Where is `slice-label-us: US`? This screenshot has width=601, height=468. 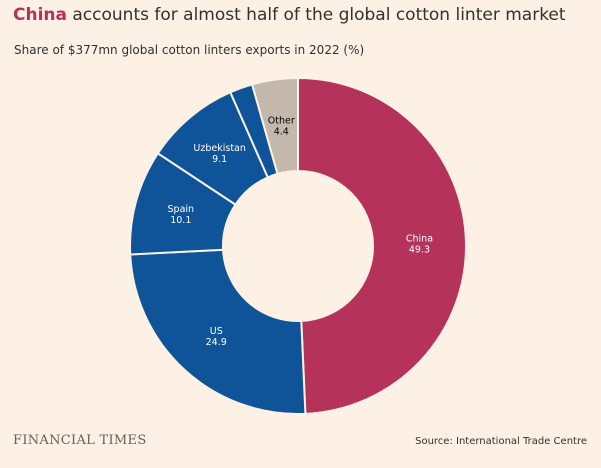
slice-label-us: US is located at coordinates (216, 331).